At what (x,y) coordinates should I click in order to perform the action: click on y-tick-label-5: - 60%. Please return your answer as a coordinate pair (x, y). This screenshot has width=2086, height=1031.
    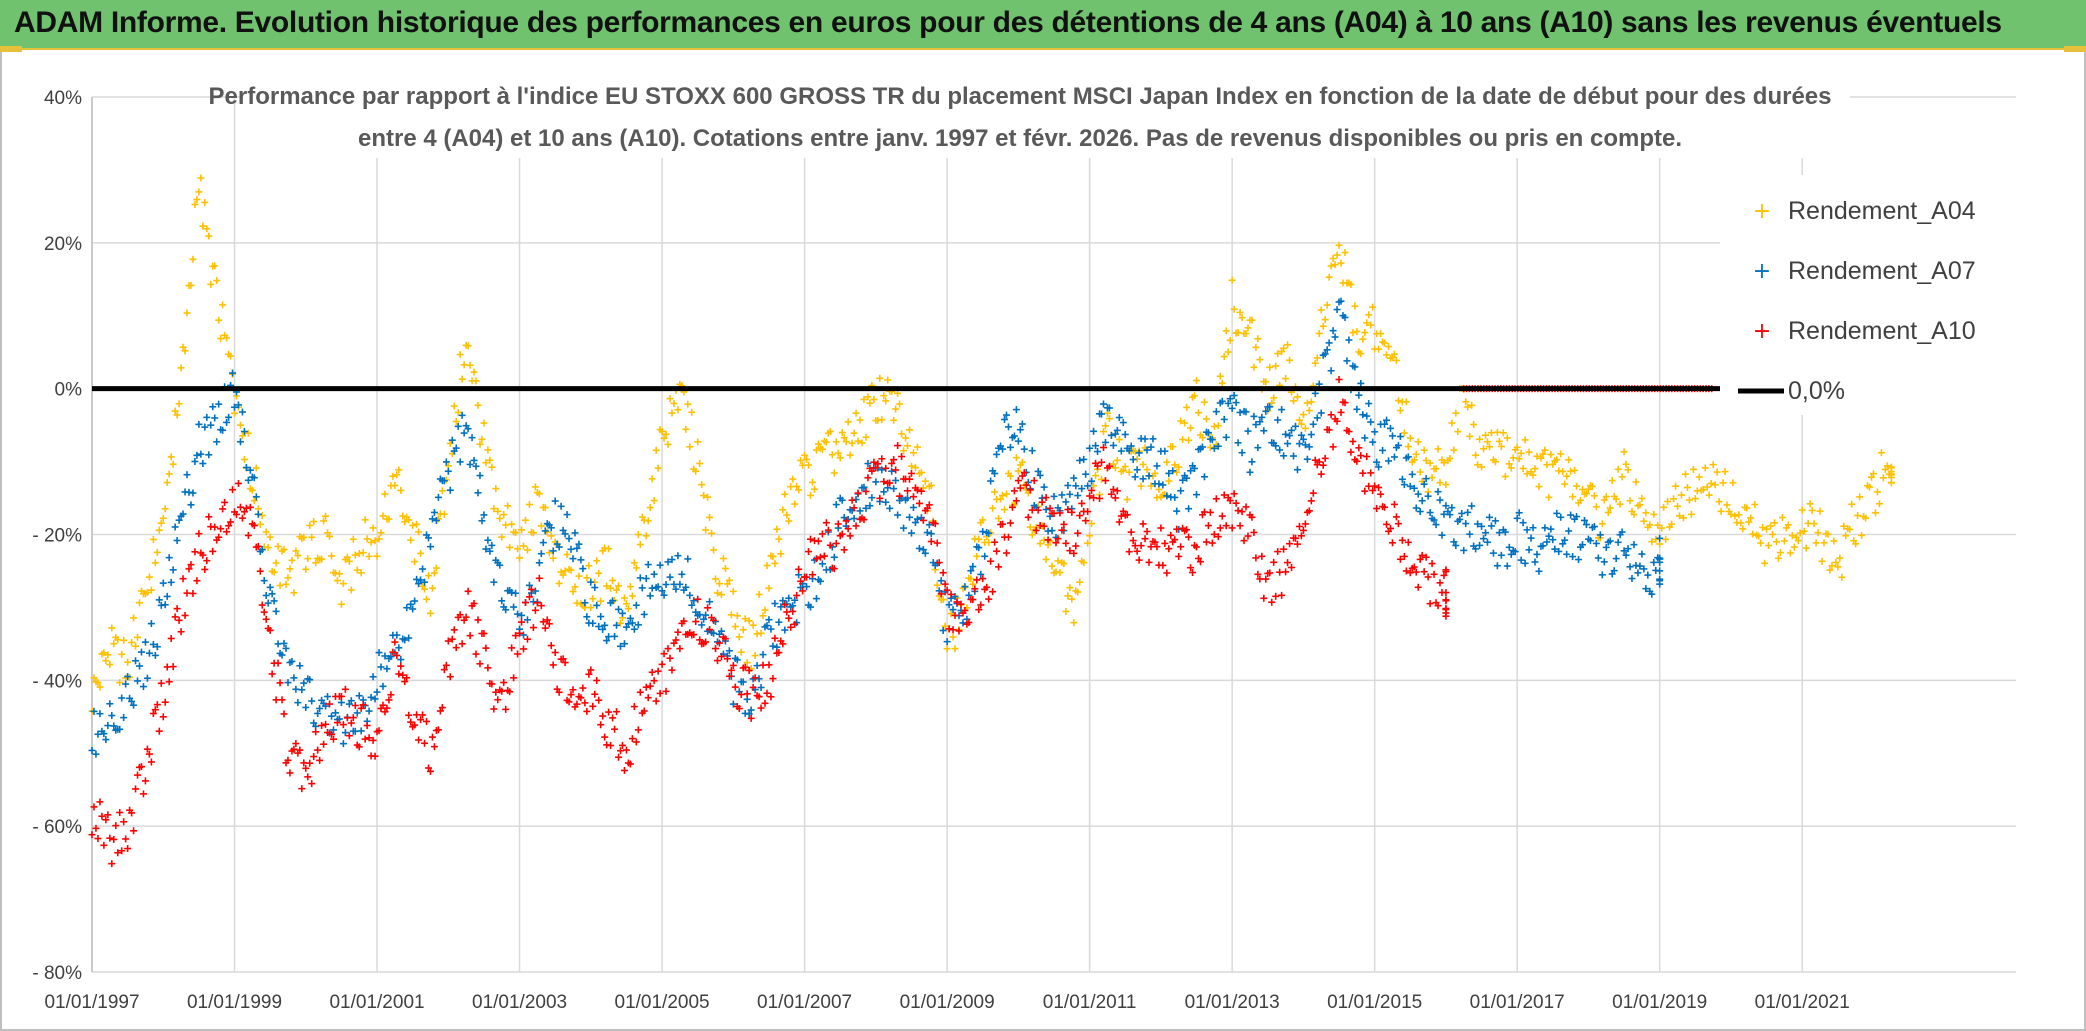
    Looking at the image, I should click on (57, 827).